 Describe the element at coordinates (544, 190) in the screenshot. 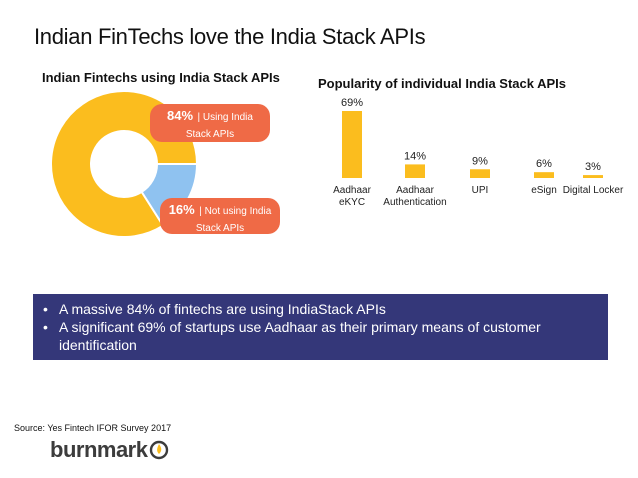

I see `bar-category-label: eSign` at that location.